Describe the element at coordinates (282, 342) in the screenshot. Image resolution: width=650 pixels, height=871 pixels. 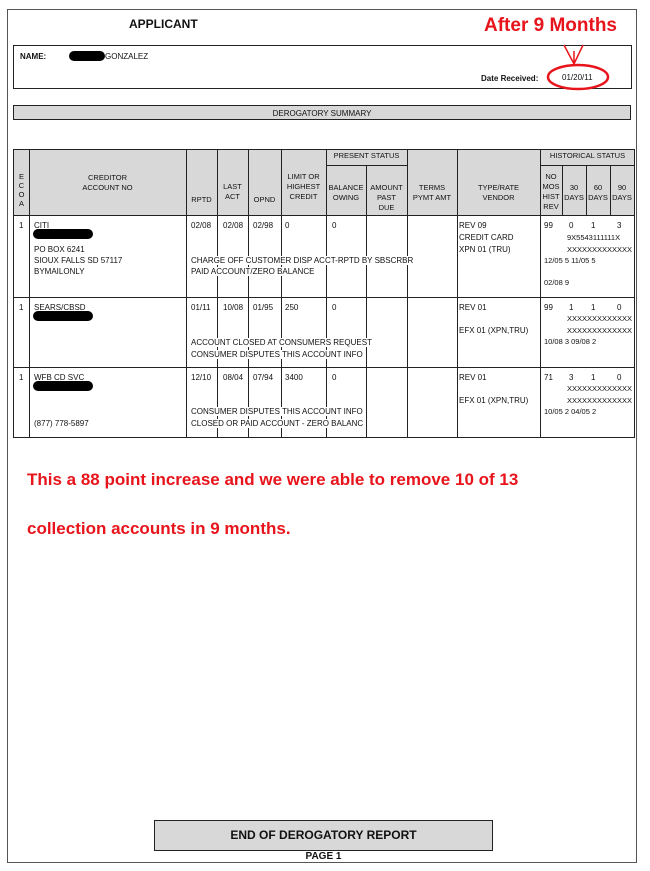
I see `remark-line: ACCOUNT CLOSED AT CONSUMERS REQUEST` at that location.